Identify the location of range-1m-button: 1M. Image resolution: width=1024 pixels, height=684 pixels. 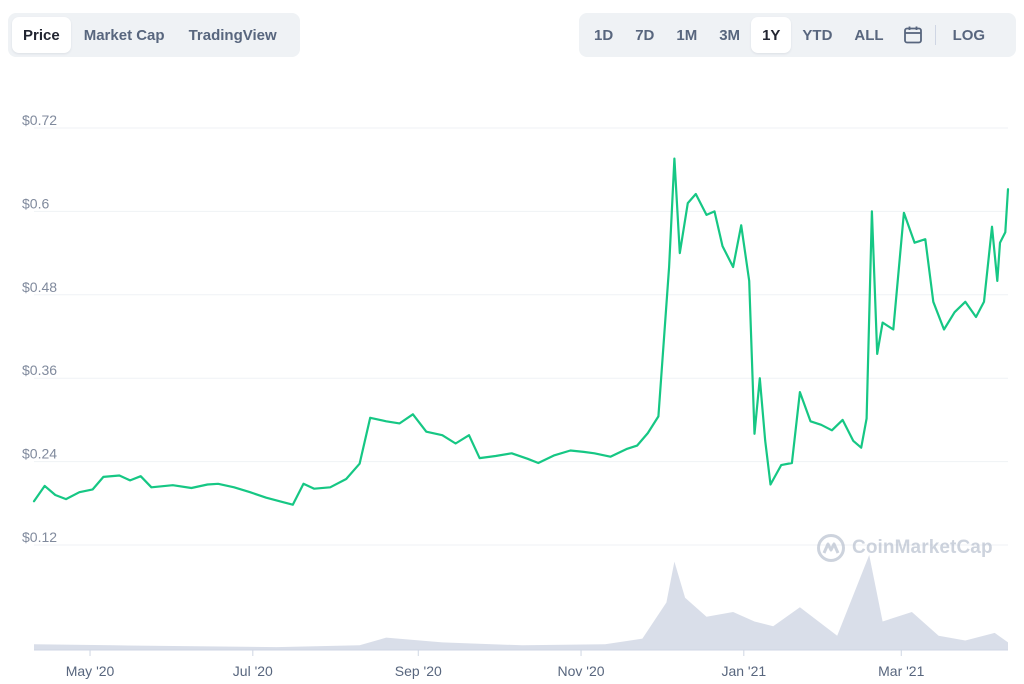
(687, 35).